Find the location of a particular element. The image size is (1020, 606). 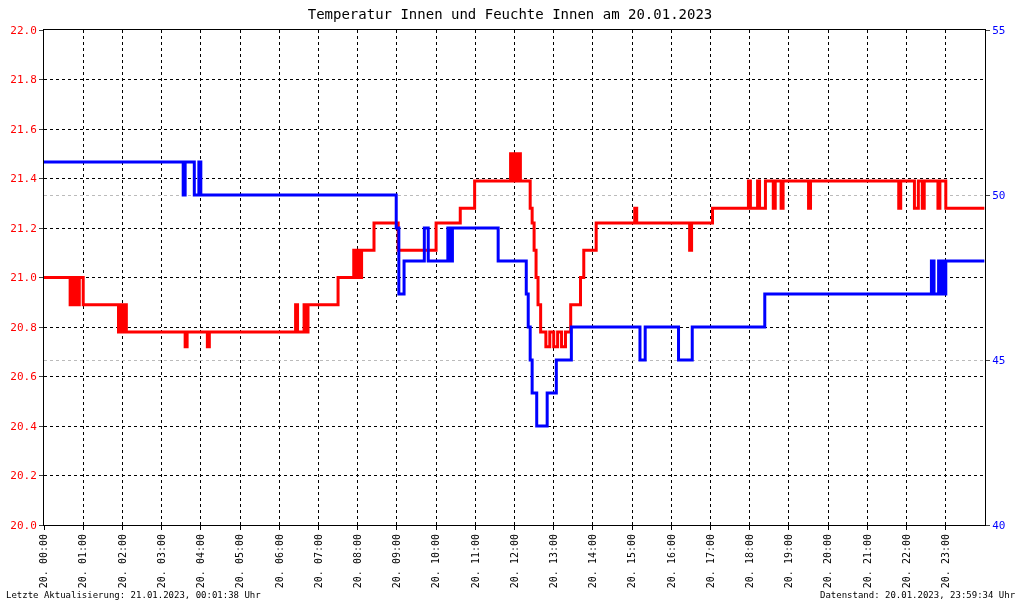

x-tick-label: 20. 02:00 is located at coordinates (122, 561).